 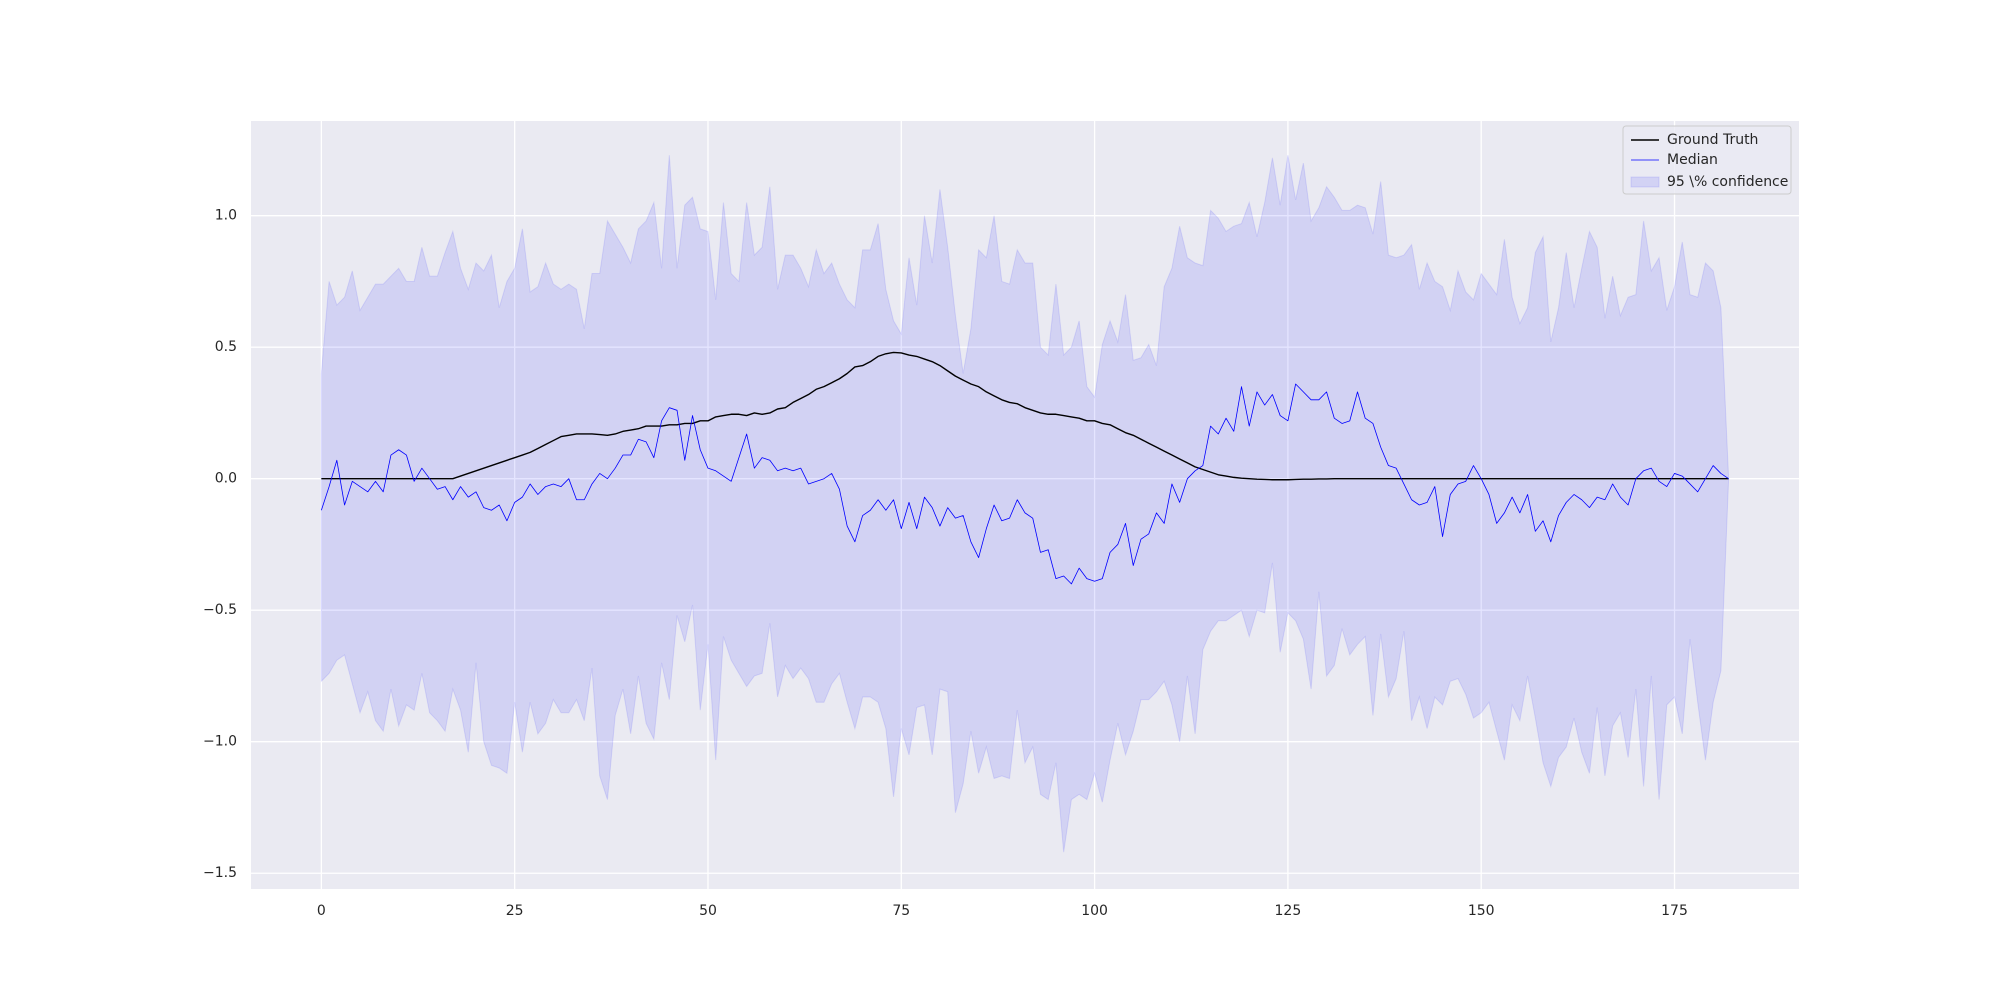 What do you see at coordinates (226, 347) in the screenshot?
I see `y-tick-label: 0.5` at bounding box center [226, 347].